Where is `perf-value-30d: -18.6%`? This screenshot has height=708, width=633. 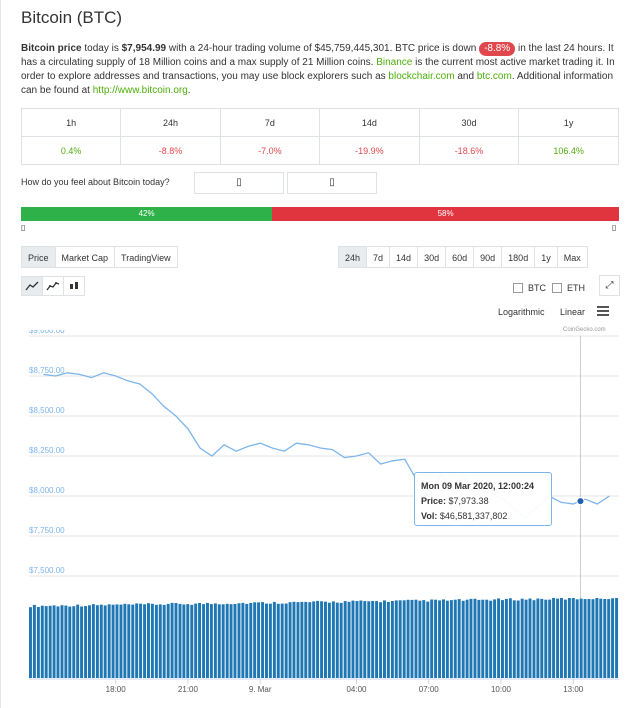
perf-value-30d: -18.6% is located at coordinates (469, 150).